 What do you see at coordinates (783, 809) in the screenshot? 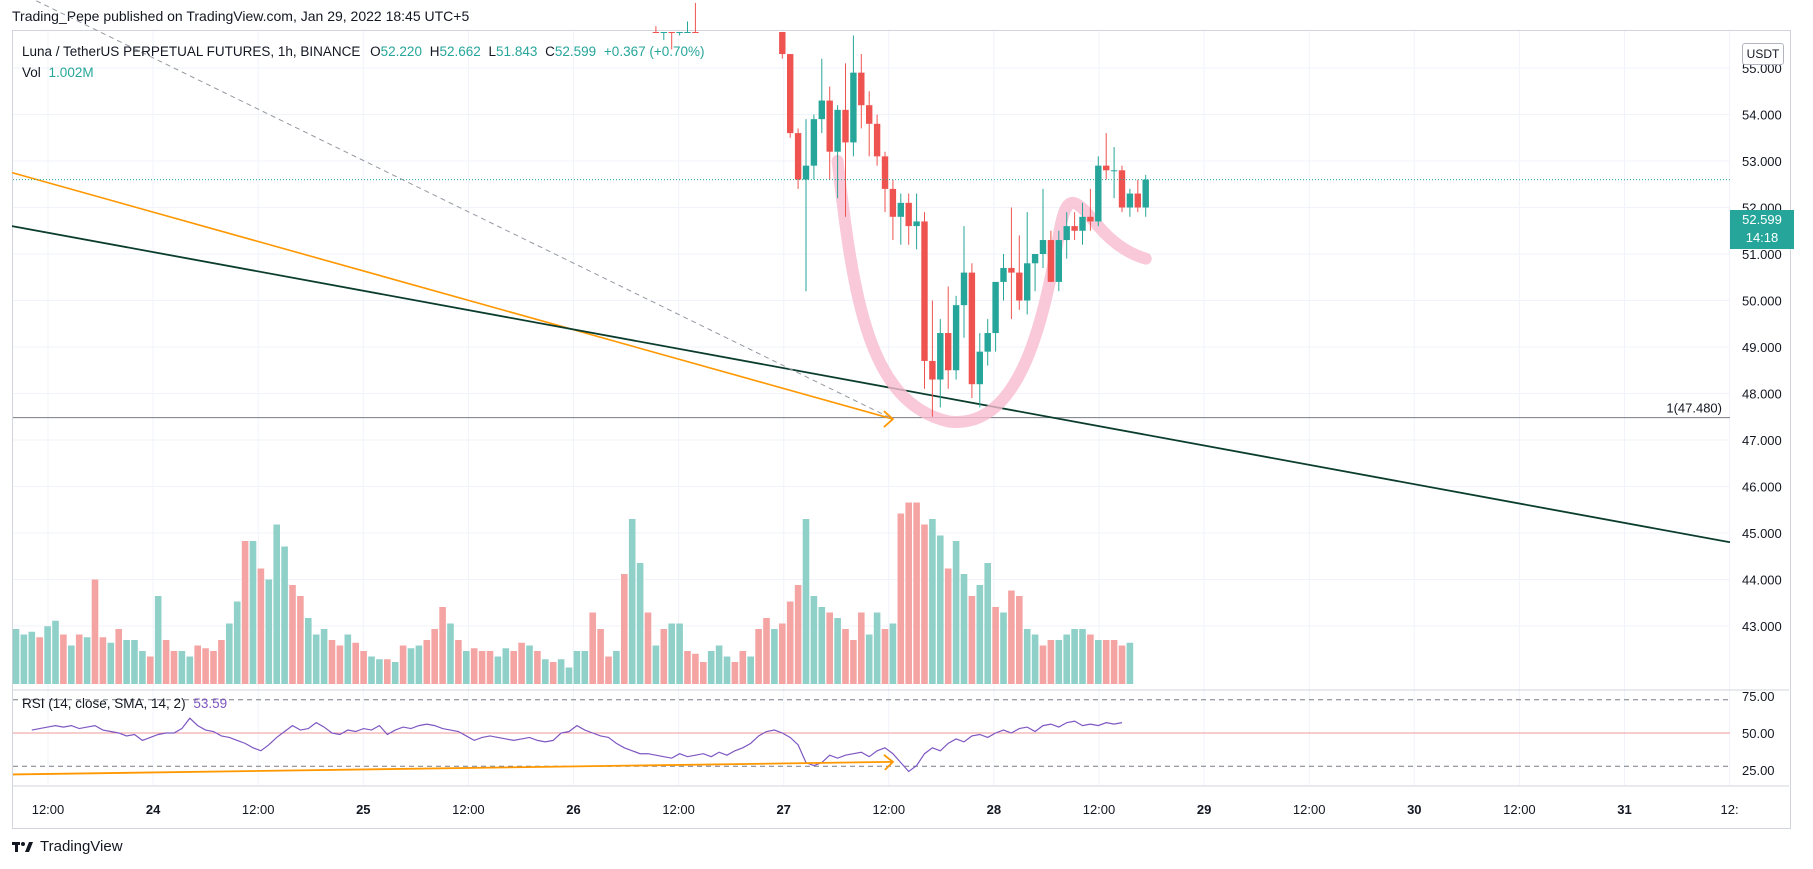
I see `time-tick-label: 27` at bounding box center [783, 809].